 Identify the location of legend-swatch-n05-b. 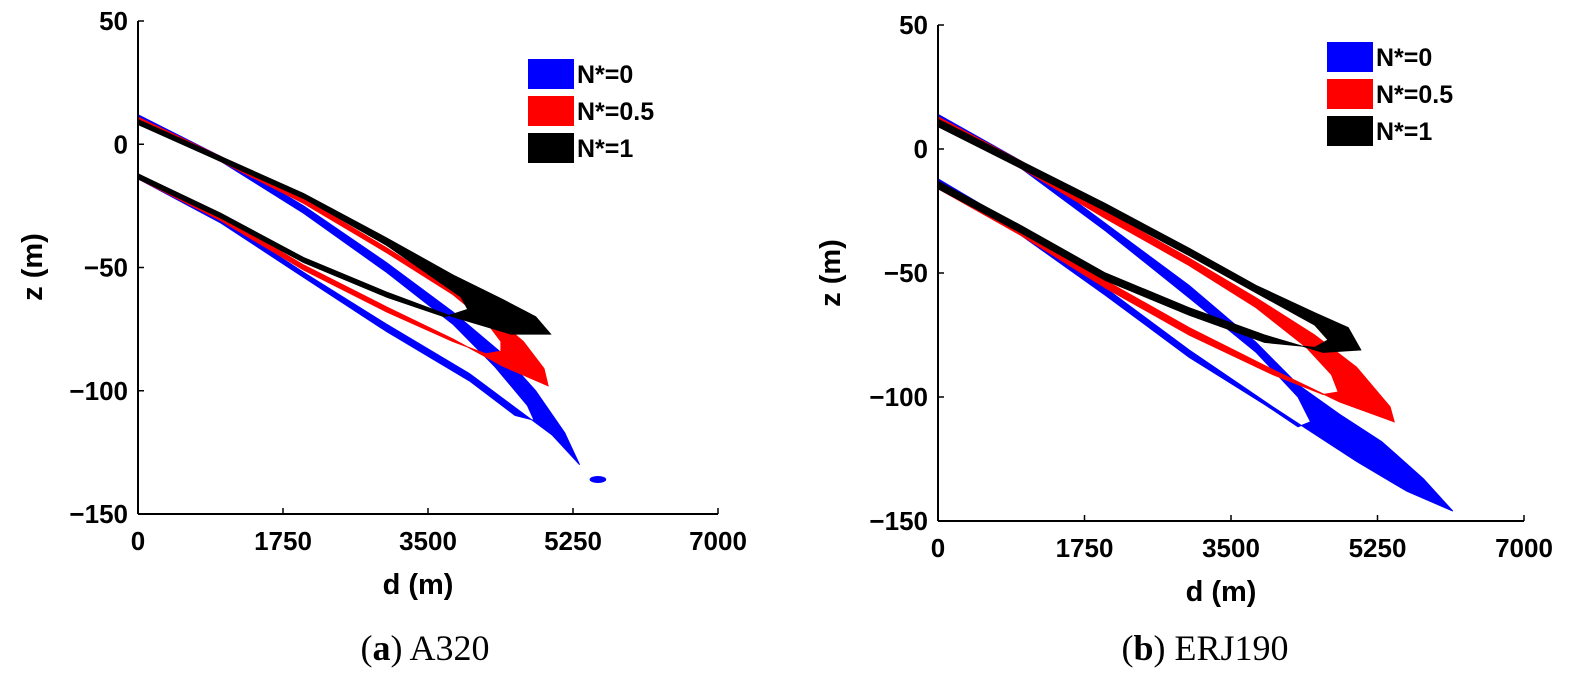
(1350, 94).